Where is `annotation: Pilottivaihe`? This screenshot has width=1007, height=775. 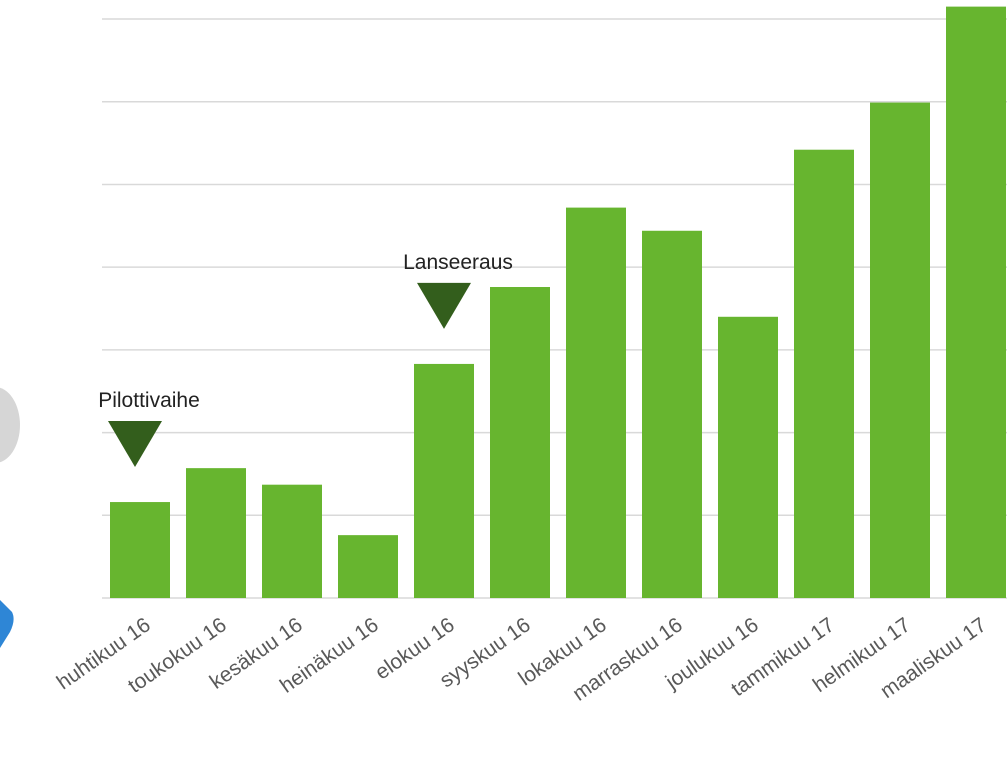 annotation: Pilottivaihe is located at coordinates (149, 400).